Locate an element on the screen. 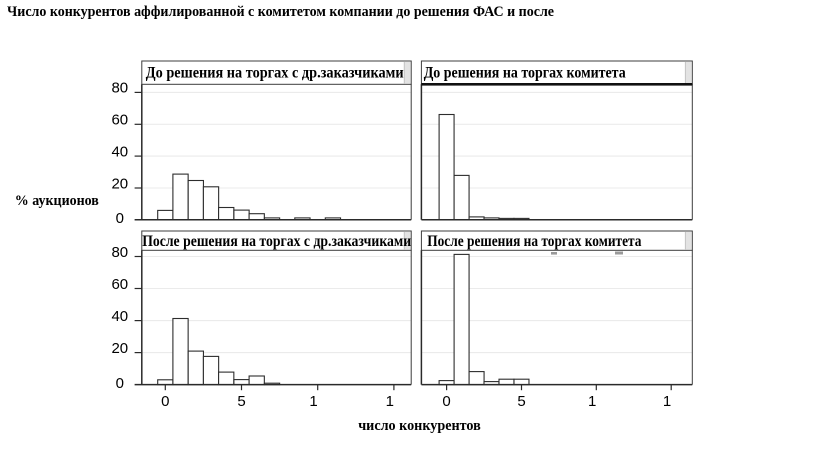 Image resolution: width=818 pixels, height=466 pixels. svg-text: % аукционов is located at coordinates (57, 201).